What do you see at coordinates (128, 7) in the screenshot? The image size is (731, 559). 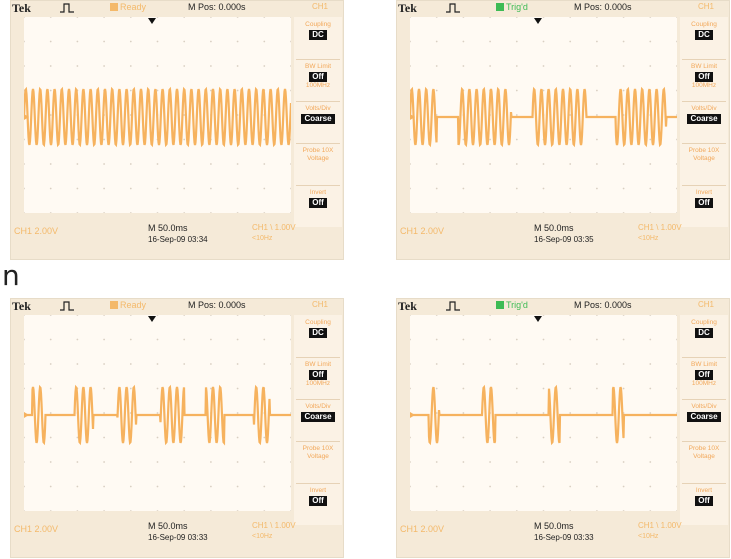 I see `trigger-status: Ready` at bounding box center [128, 7].